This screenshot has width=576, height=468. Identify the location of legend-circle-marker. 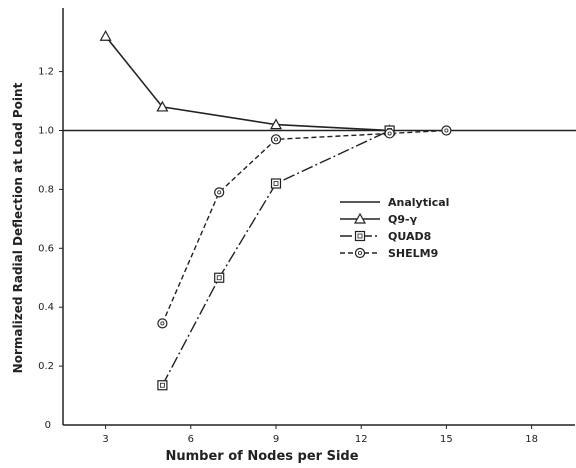
(360, 253).